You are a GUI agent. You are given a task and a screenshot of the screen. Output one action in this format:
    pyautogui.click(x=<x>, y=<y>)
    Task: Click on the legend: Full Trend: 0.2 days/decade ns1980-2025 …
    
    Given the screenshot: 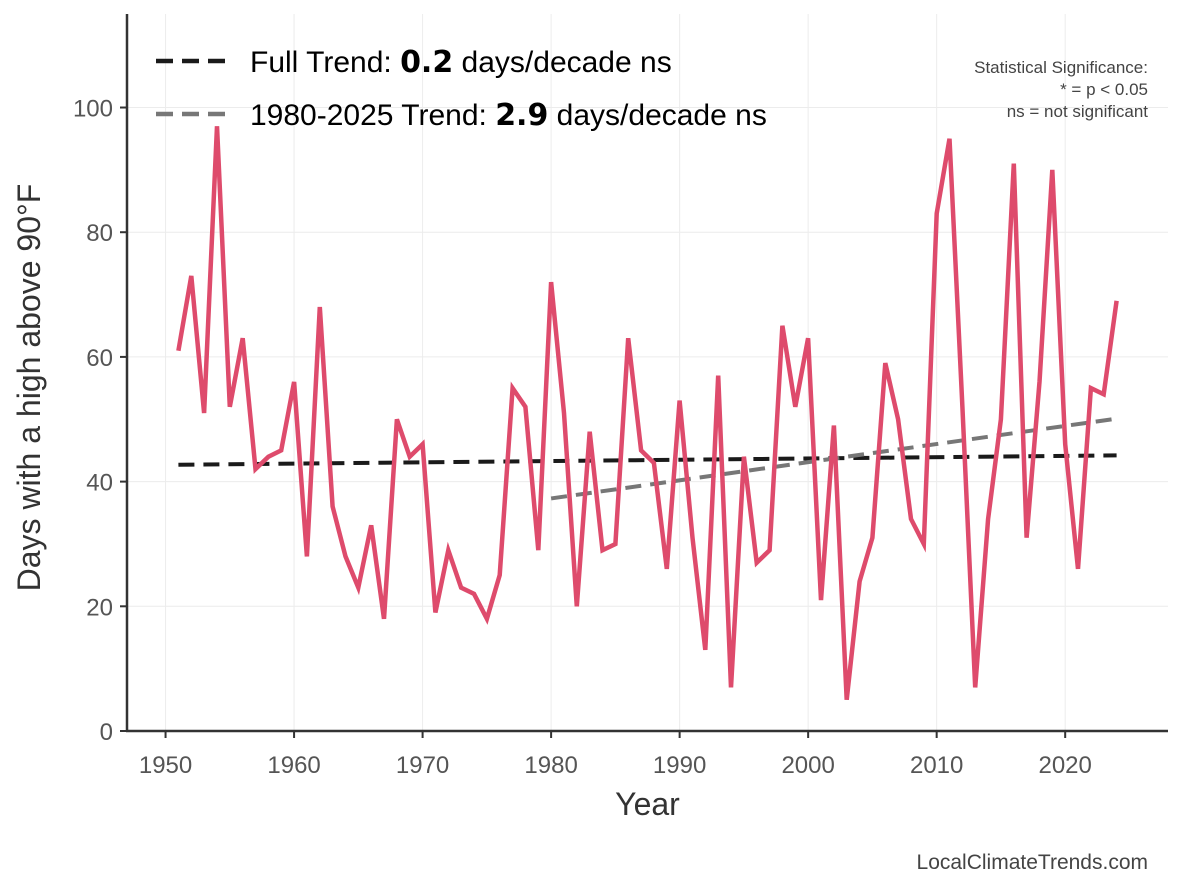 What is the action you would take?
    pyautogui.click(x=461, y=89)
    